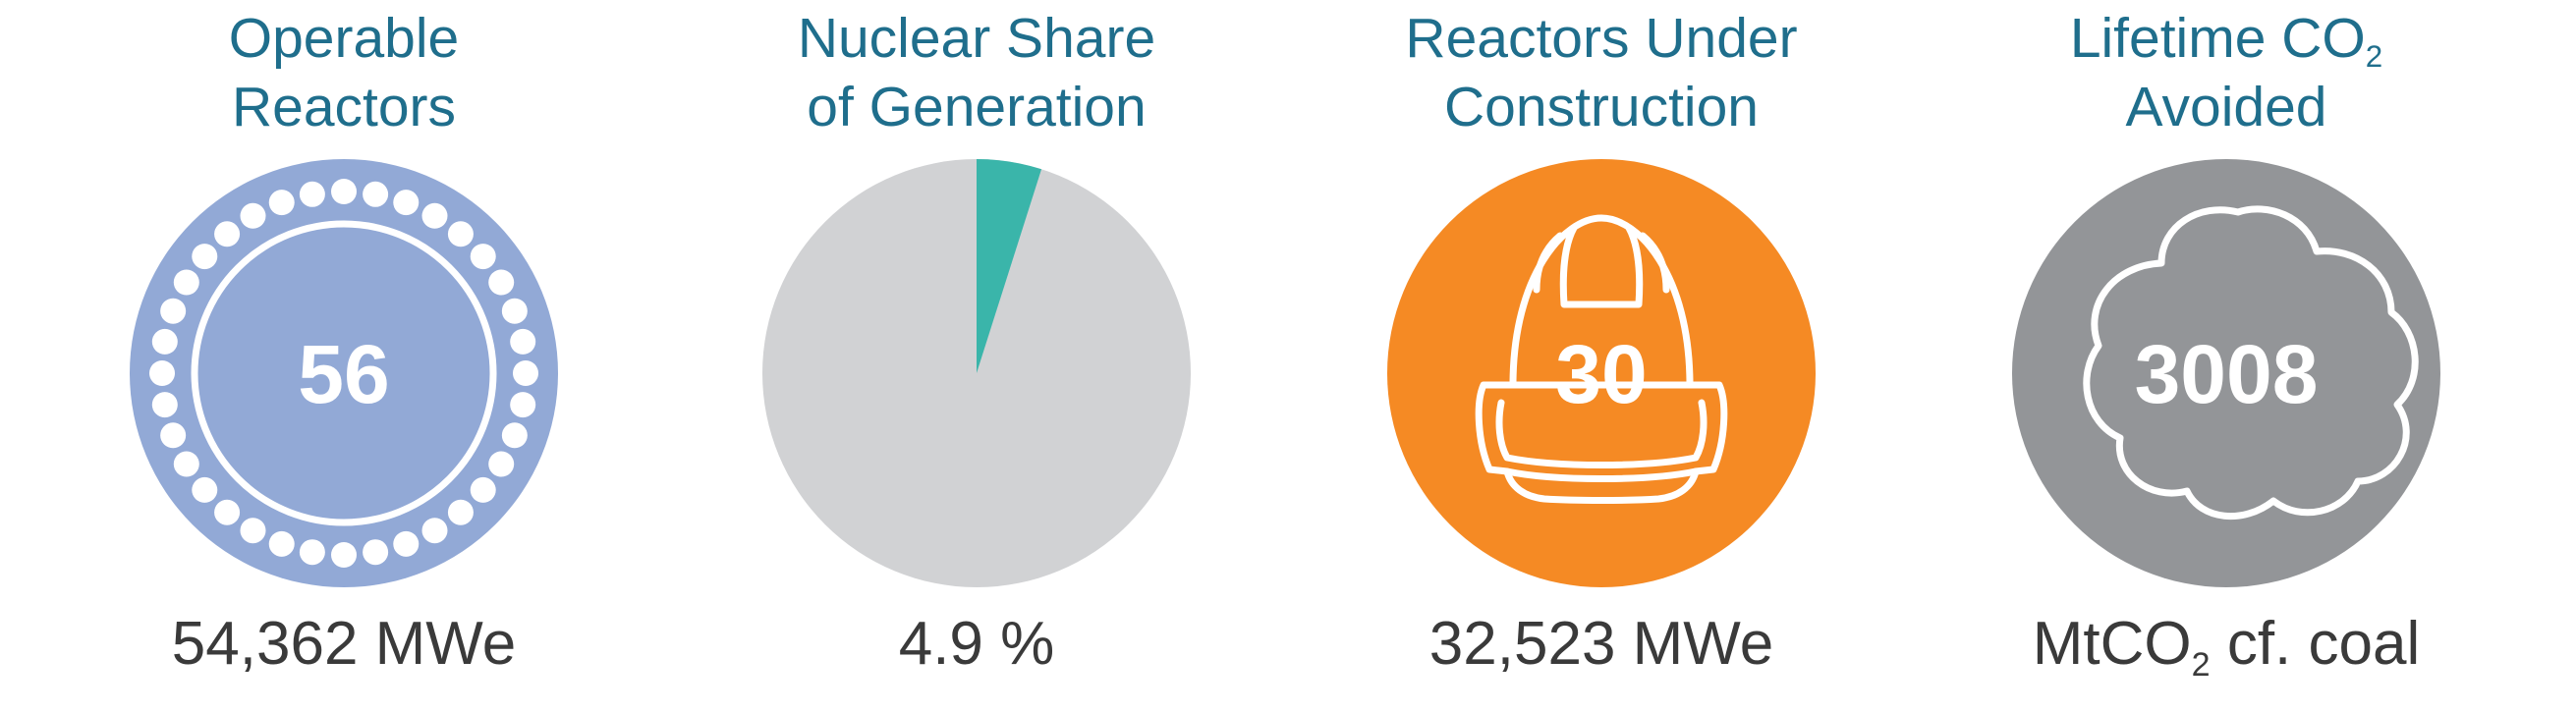  Describe the element at coordinates (1009, 266) in the screenshot. I see `pie-nuclear-slice` at that location.